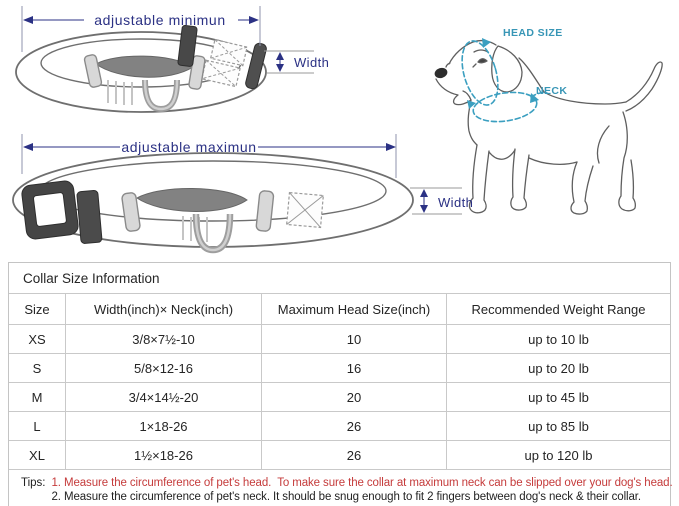 This screenshot has height=506, width=679. I want to click on cell-width-neck: 1½×18-26, so click(163, 455).